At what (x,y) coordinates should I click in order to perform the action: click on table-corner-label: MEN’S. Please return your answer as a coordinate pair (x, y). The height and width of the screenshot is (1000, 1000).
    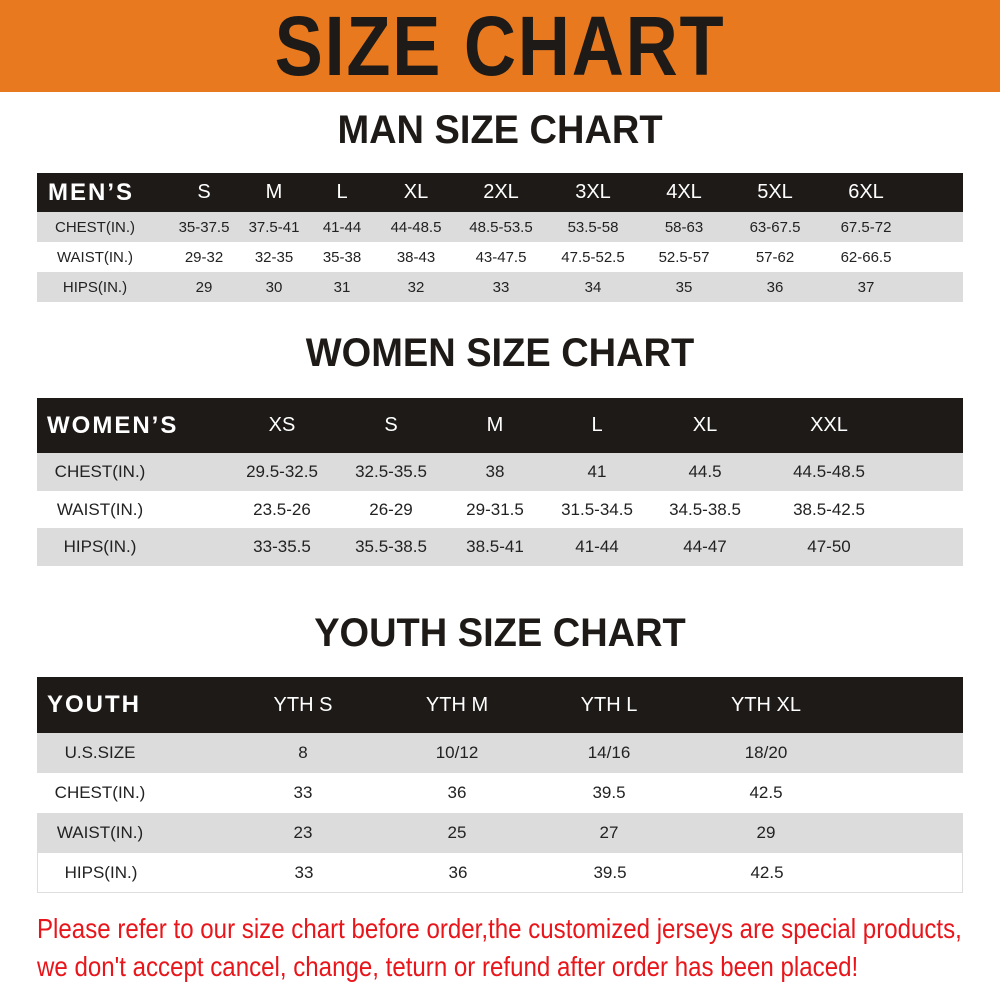
    Looking at the image, I should click on (91, 192).